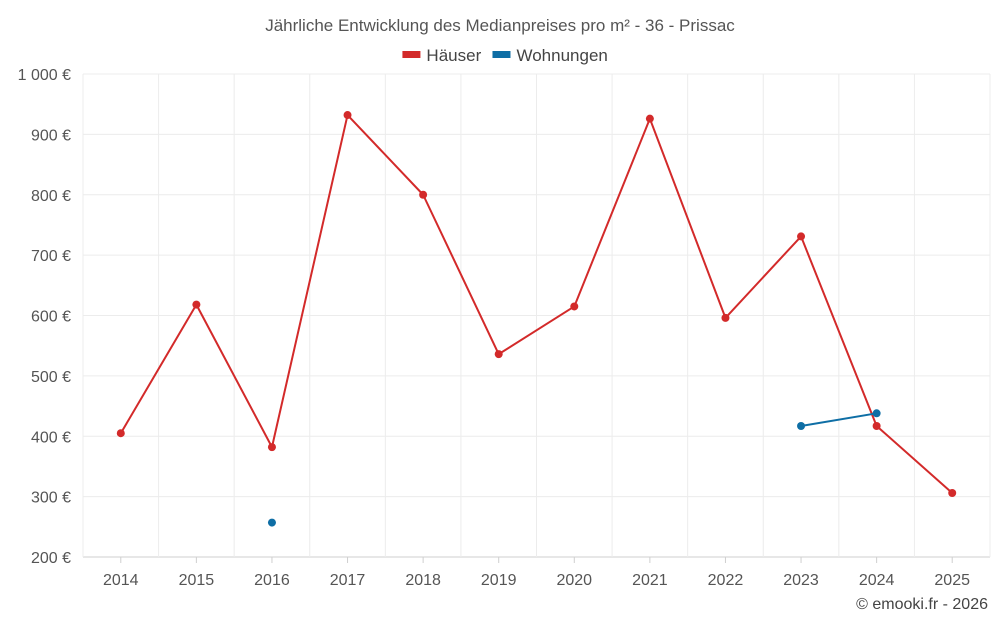  Describe the element at coordinates (51, 135) in the screenshot. I see `y-tick-label: 900 €` at that location.